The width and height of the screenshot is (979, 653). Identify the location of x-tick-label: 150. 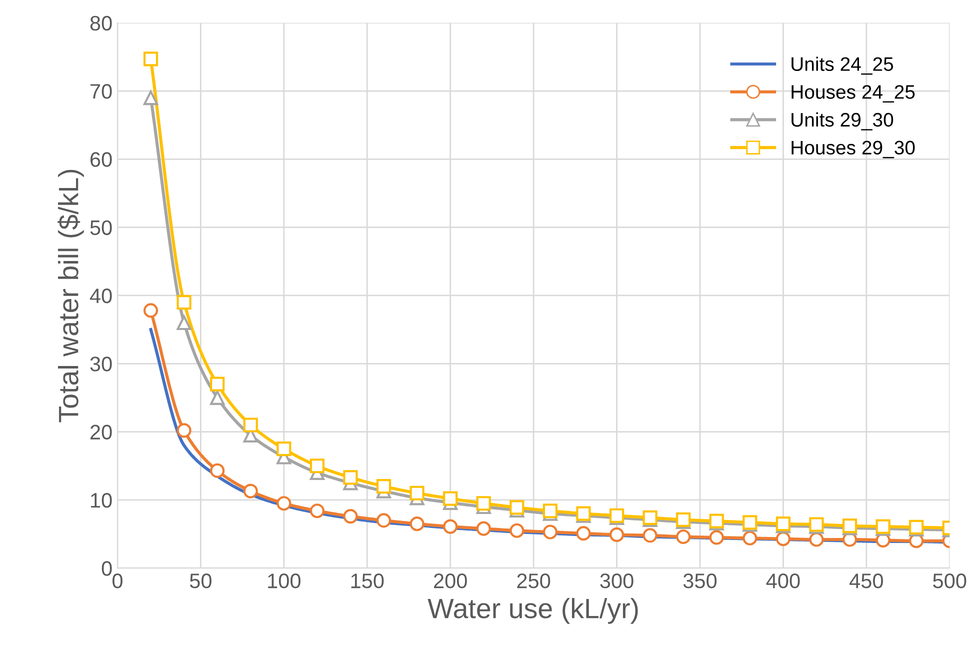
(367, 581).